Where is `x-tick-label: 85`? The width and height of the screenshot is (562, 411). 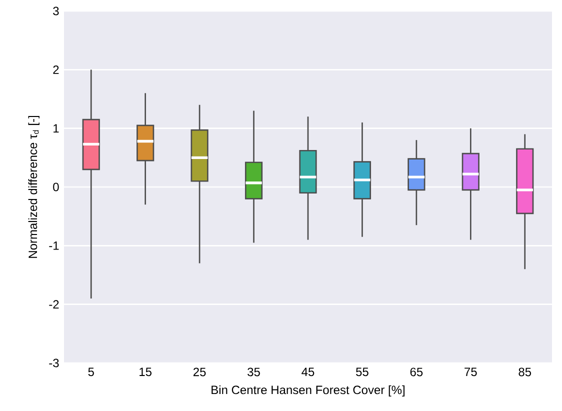 x-tick-label: 85 is located at coordinates (525, 372).